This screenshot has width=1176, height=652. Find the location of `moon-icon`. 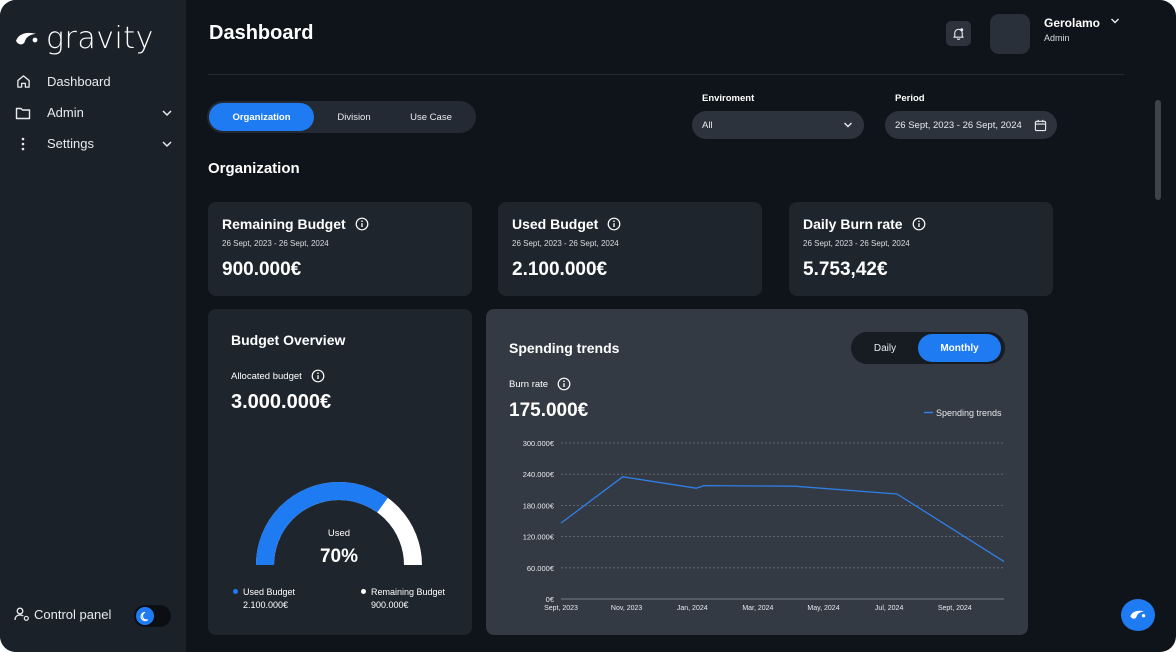

moon-icon is located at coordinates (145, 616).